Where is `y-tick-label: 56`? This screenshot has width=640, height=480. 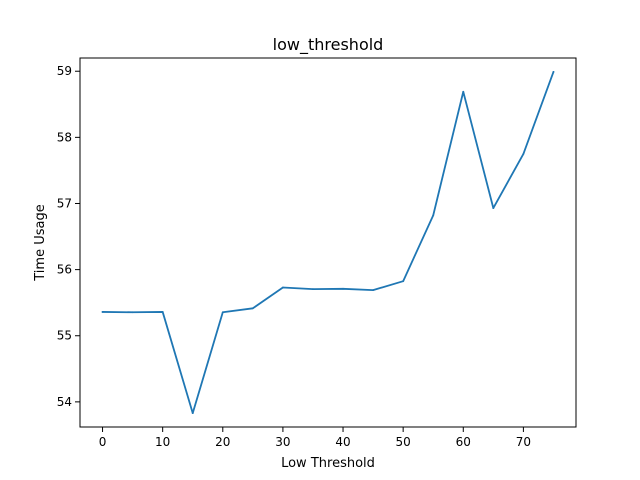
y-tick-label: 56 is located at coordinates (64, 270).